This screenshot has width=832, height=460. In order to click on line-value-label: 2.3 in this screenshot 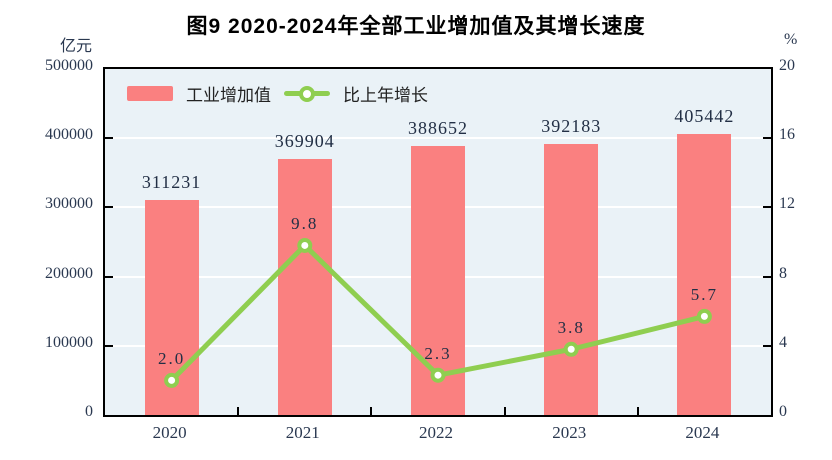, I will do `click(438, 354)`.